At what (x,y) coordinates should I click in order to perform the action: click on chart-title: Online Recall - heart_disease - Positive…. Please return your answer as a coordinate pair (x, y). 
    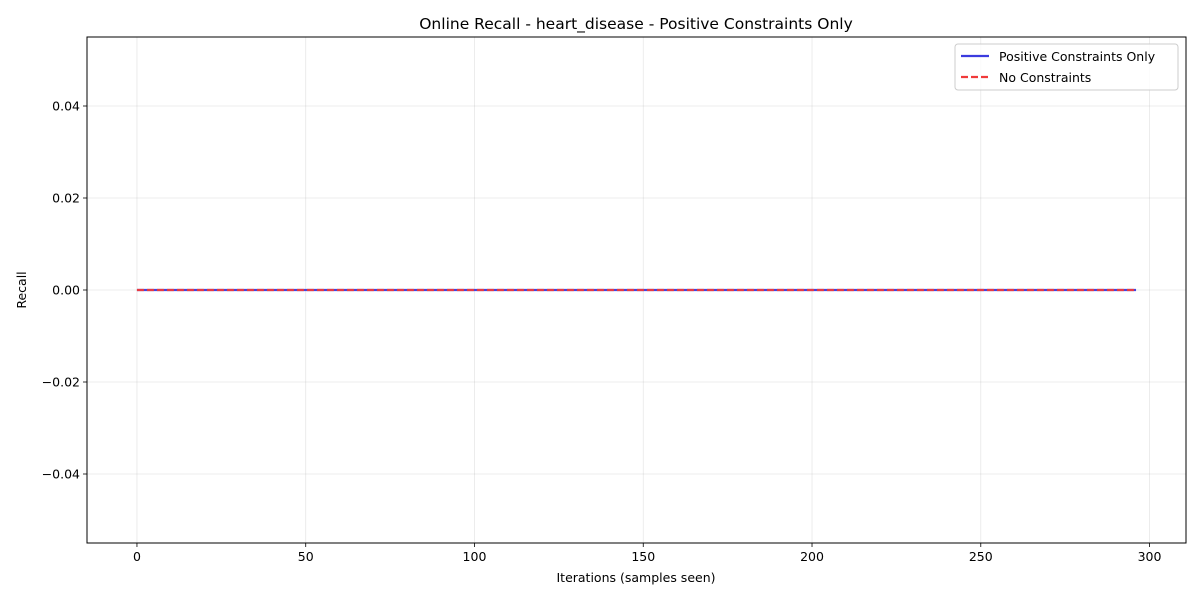
    Looking at the image, I should click on (636, 24).